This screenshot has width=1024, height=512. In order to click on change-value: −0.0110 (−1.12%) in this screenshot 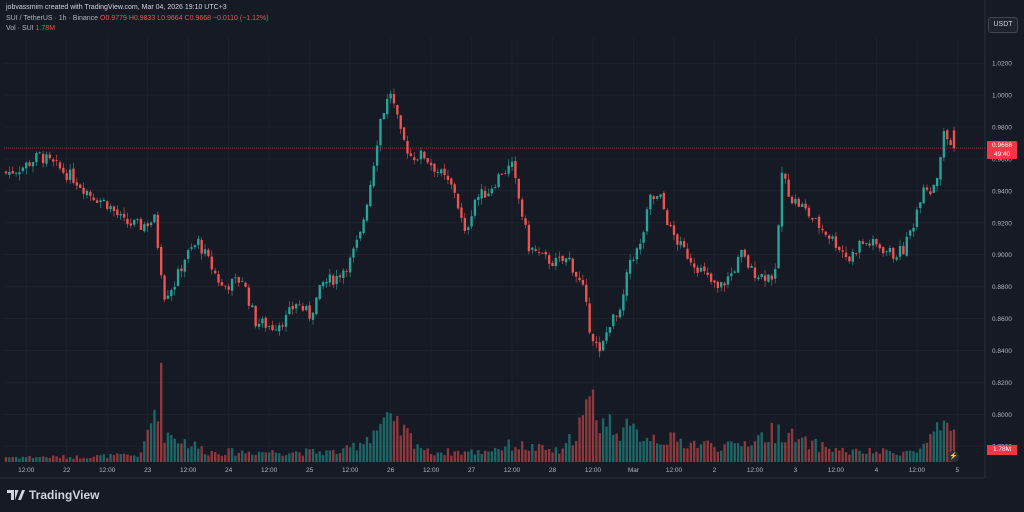, I will do `click(240, 18)`.